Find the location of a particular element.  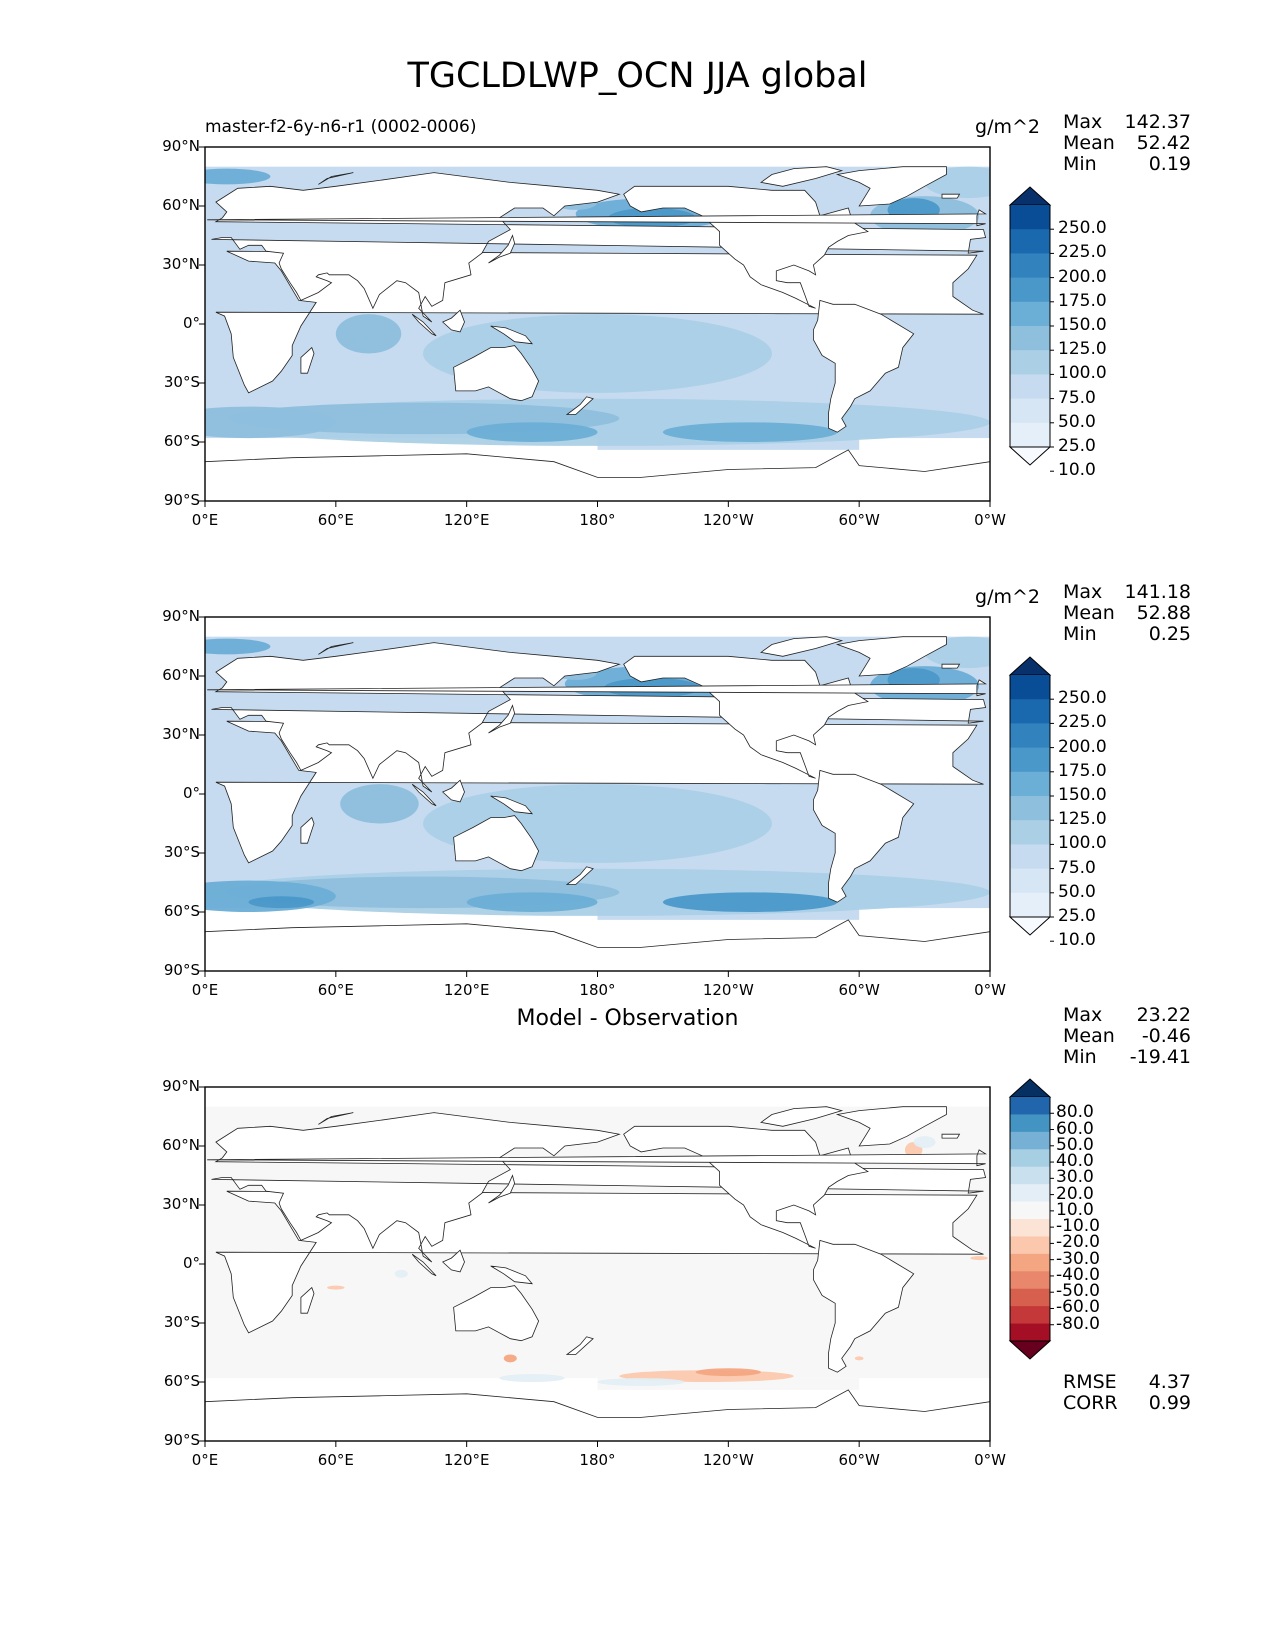

lat-tick-label: 30°S is located at coordinates (181, 852).